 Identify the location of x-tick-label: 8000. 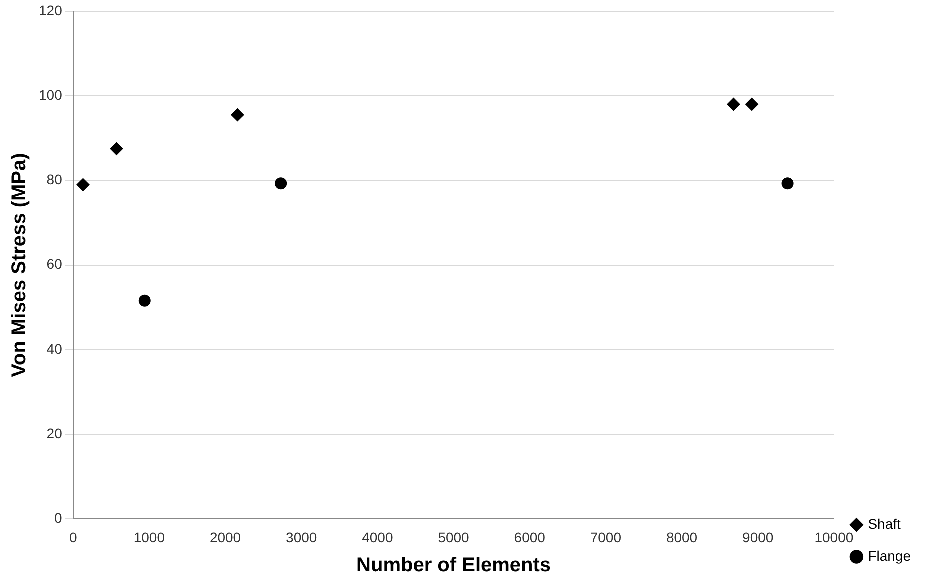
(682, 537).